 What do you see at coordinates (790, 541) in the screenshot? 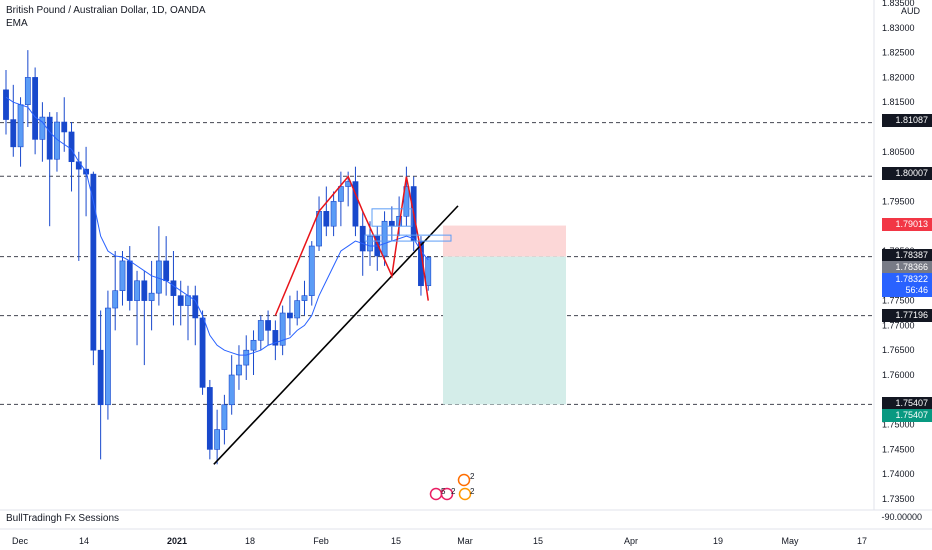
I see `x-tick-label-11: May` at bounding box center [790, 541].